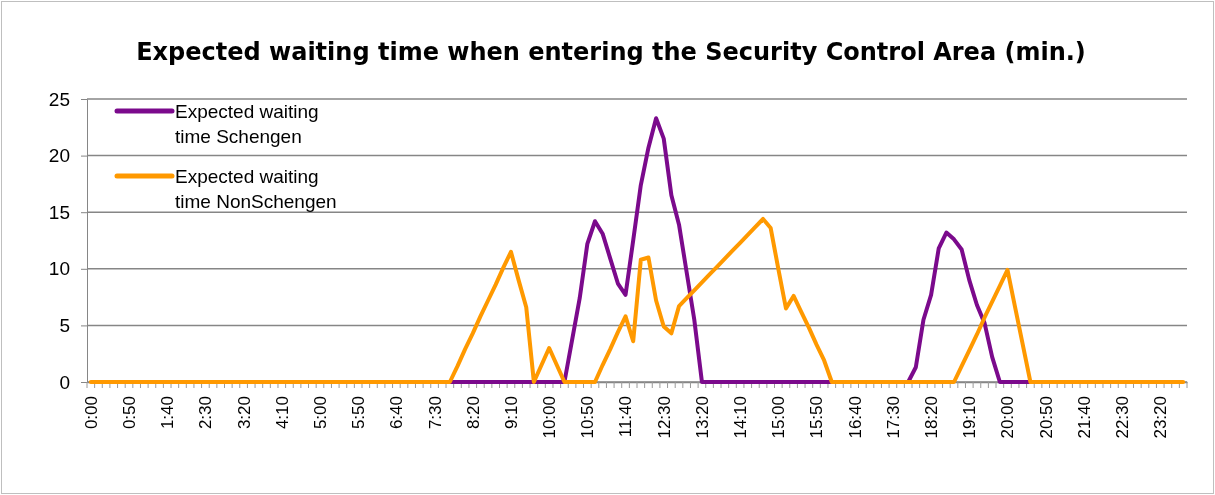  I want to click on x-tick-label: 14:10, so click(741, 417).